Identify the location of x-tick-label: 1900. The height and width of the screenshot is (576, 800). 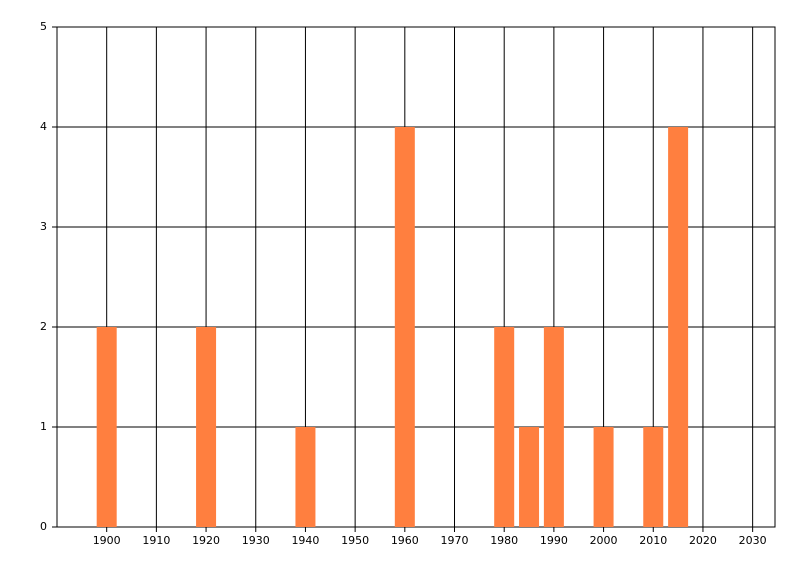
(107, 540).